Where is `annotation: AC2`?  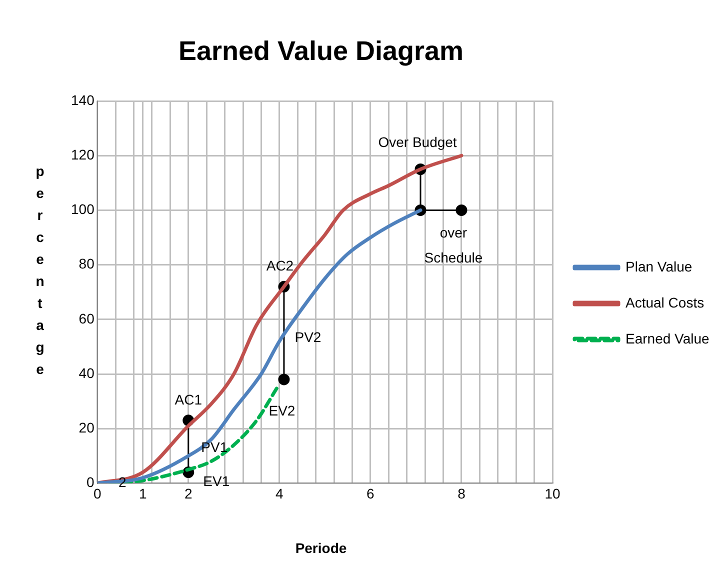 annotation: AC2 is located at coordinates (280, 266).